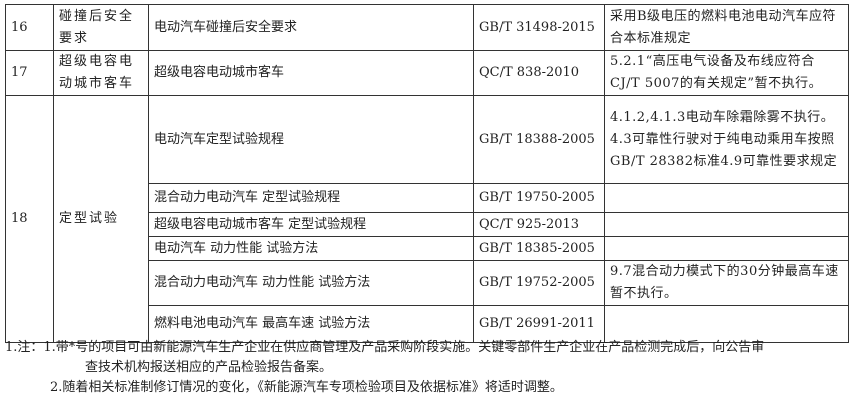 The image size is (852, 402). Describe the element at coordinates (311, 224) in the screenshot. I see `standard-name: 超级电容电动城市客车 定型试验规程` at that location.